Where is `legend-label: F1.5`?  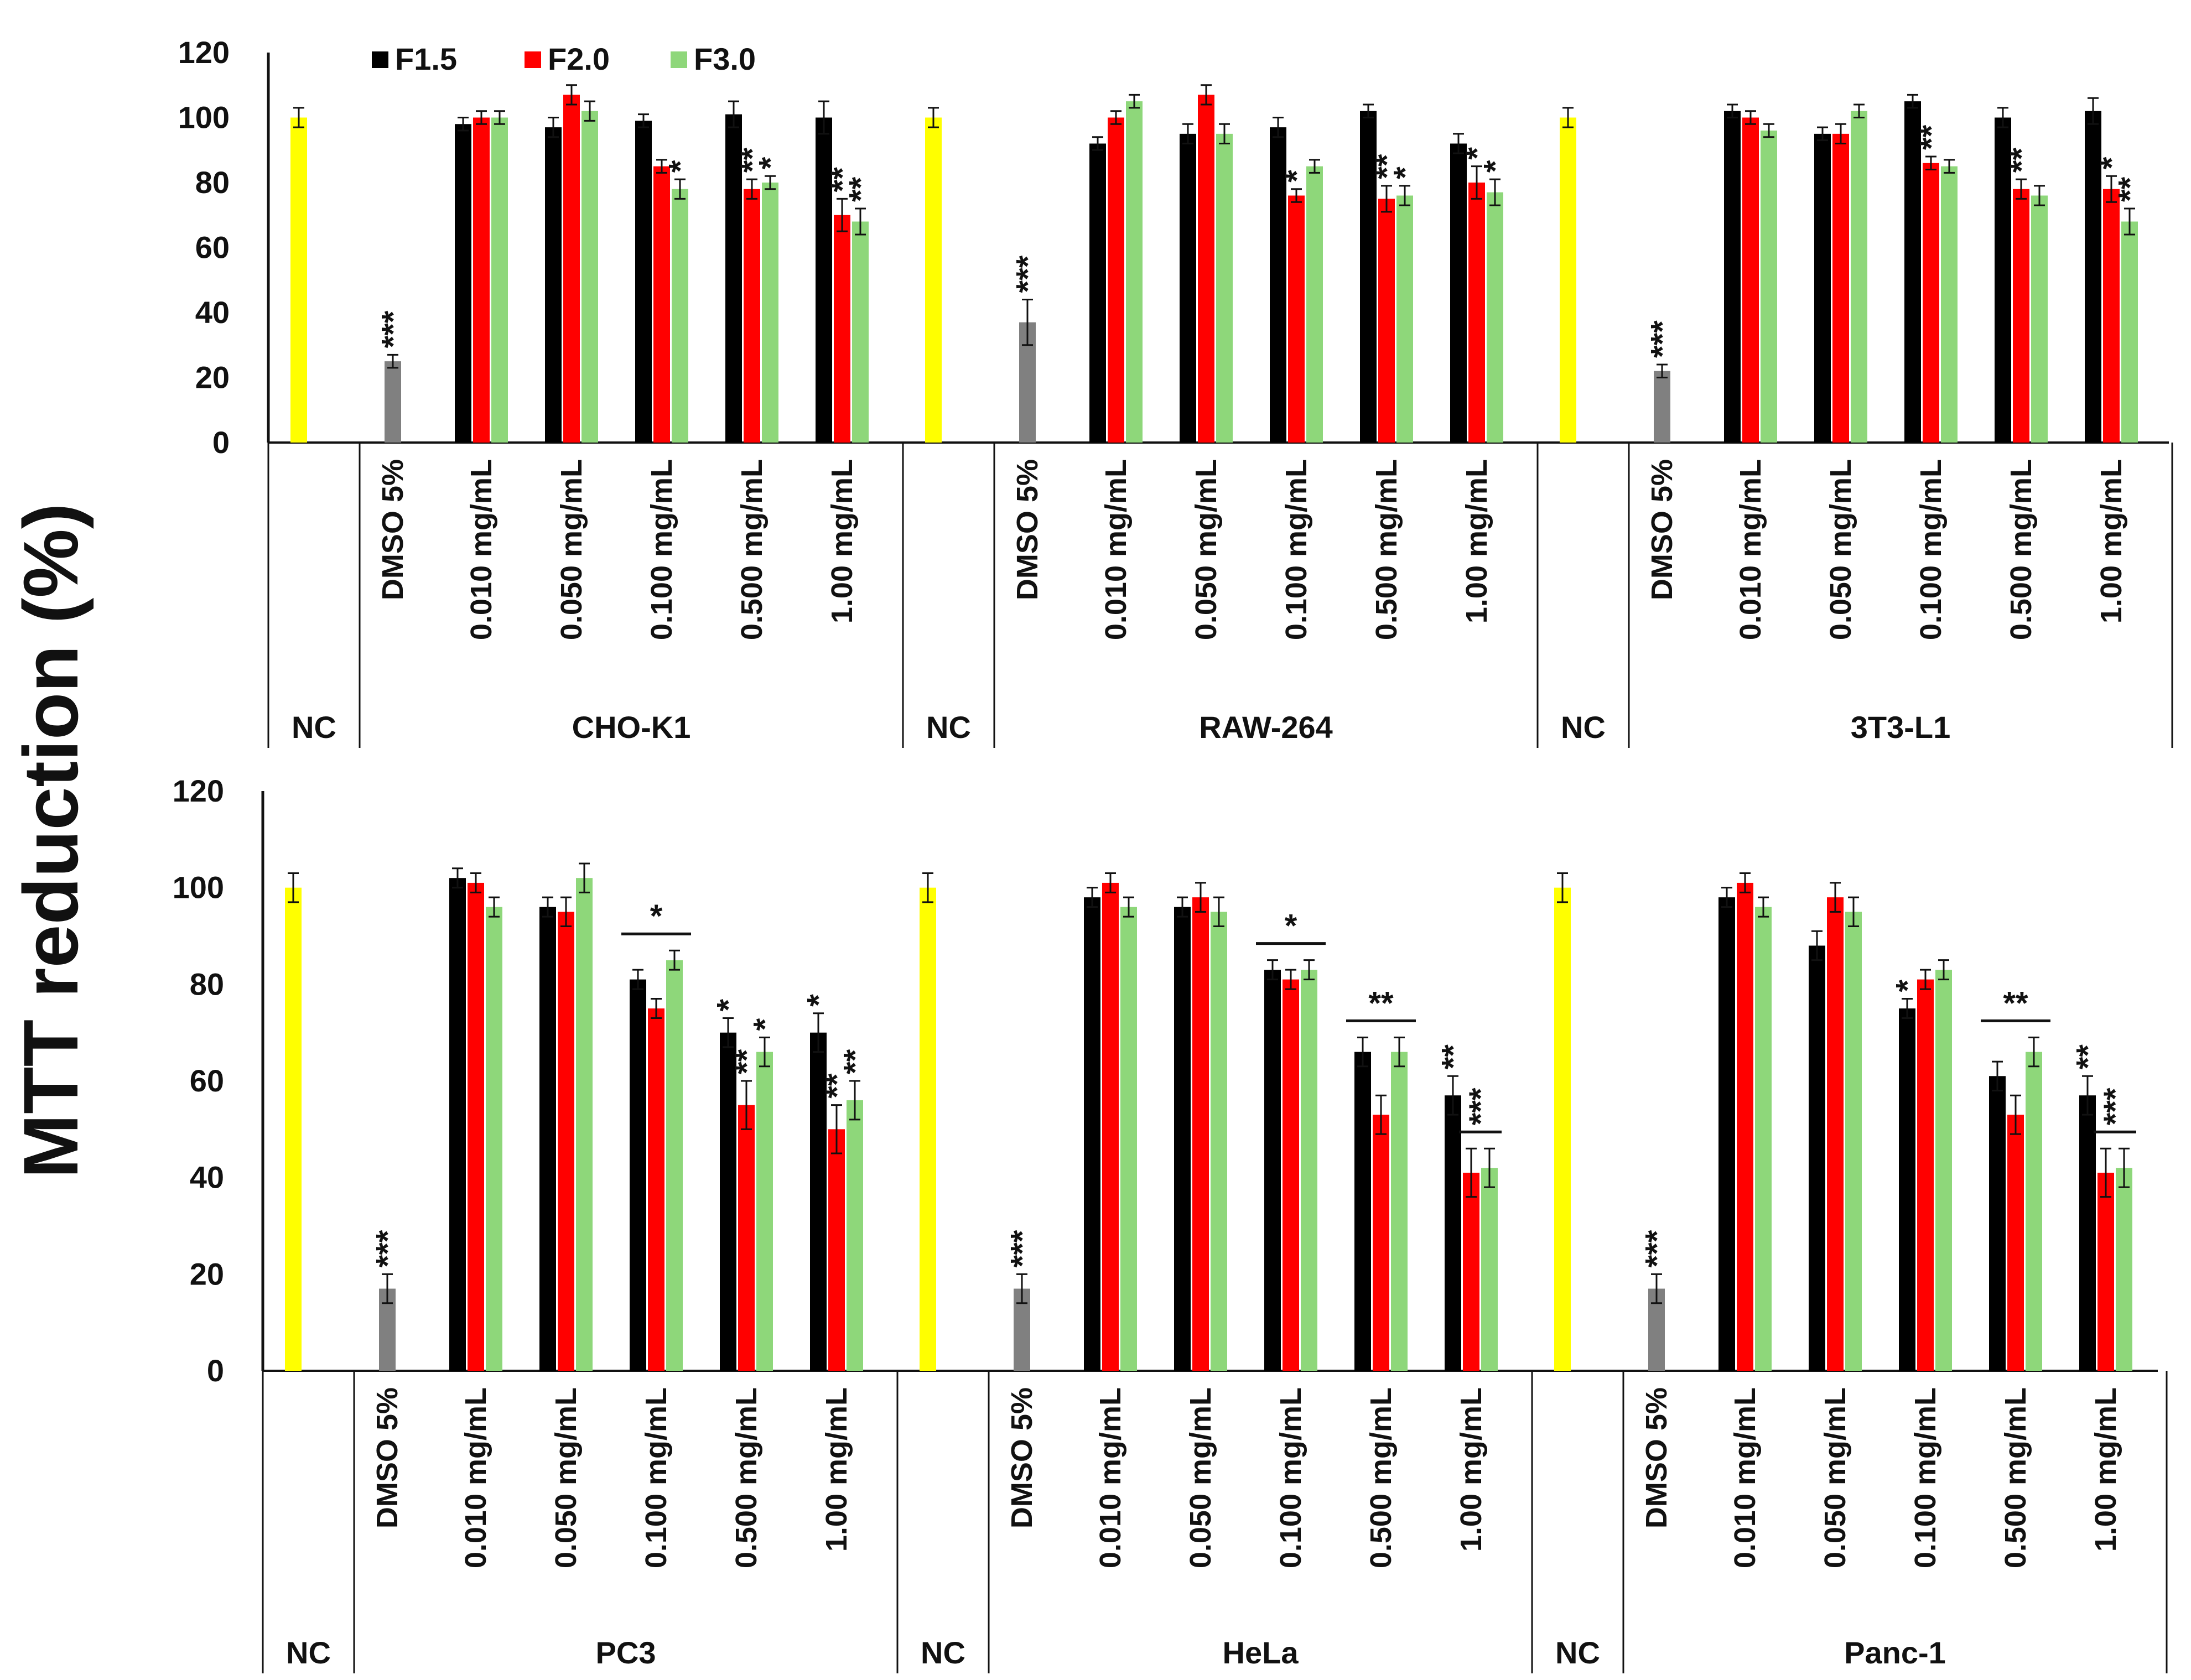
legend-label: F1.5 is located at coordinates (426, 58).